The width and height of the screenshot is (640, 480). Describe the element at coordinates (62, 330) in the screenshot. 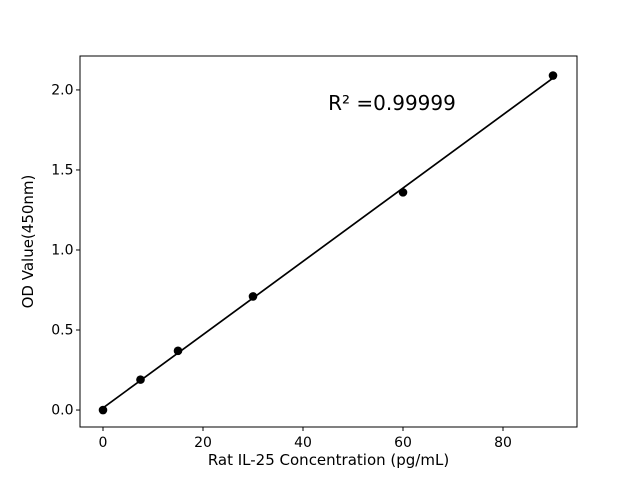

I see `y-tick-label: 0.5` at that location.